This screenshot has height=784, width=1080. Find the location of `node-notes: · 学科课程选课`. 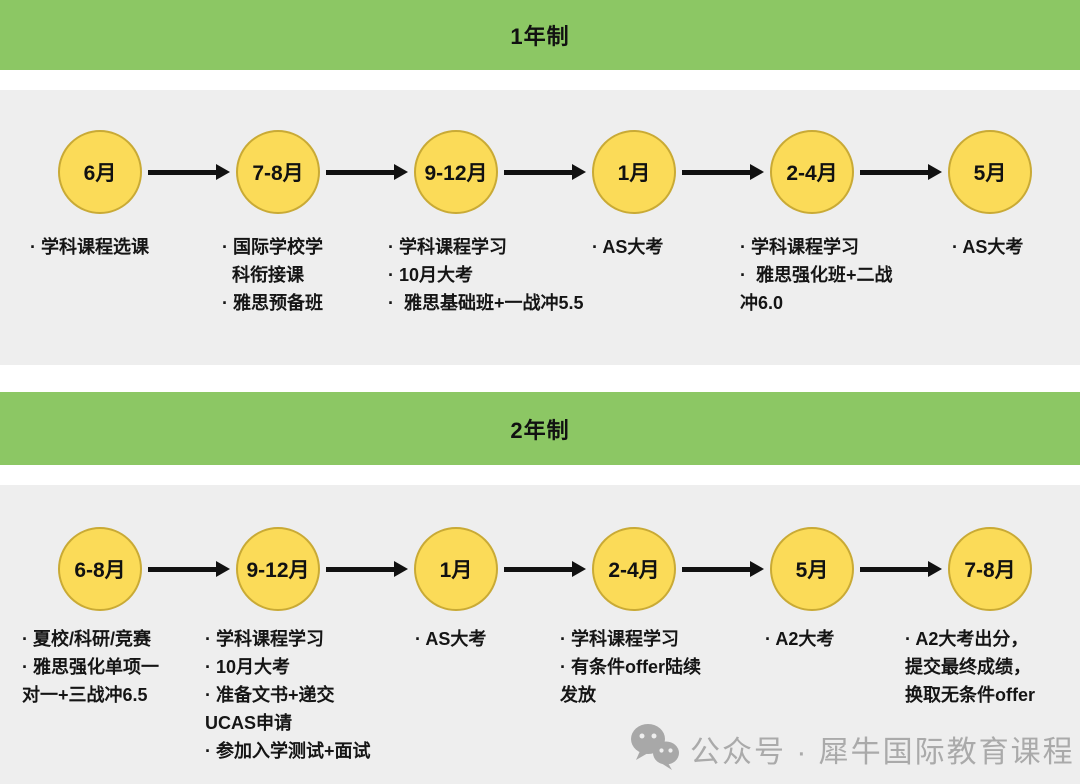

node-notes: · 学科课程选课 is located at coordinates (89, 247).